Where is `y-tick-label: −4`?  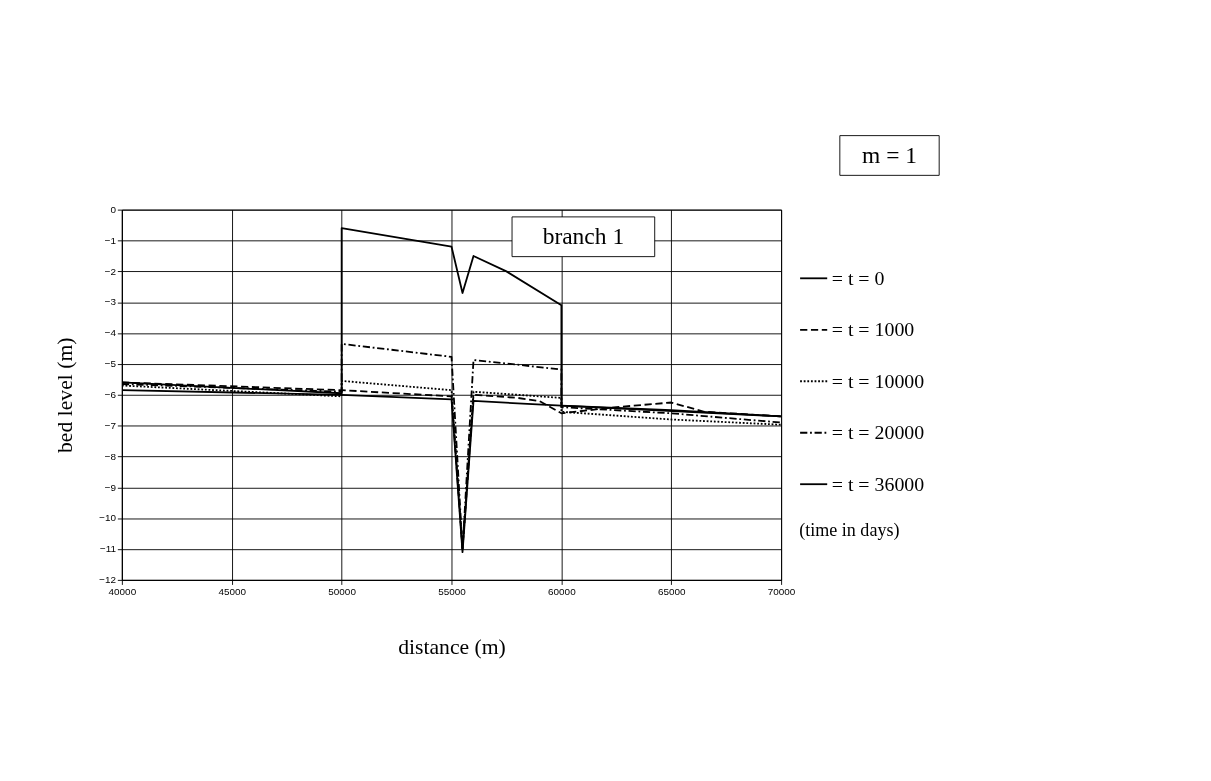 y-tick-label: −4 is located at coordinates (110, 333).